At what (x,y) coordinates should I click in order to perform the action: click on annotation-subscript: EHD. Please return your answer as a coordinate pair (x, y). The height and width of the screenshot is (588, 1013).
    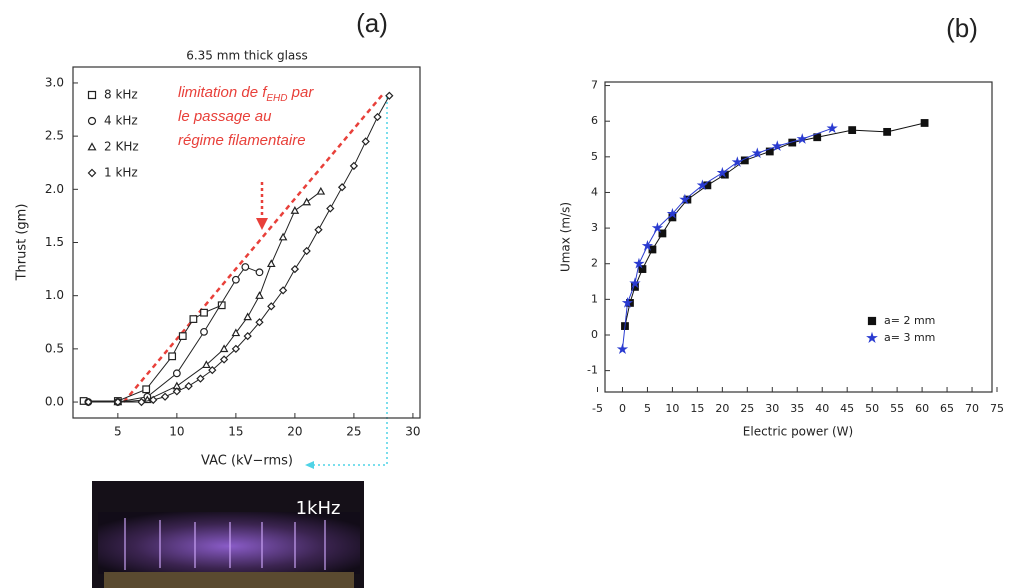
    Looking at the image, I should click on (276, 98).